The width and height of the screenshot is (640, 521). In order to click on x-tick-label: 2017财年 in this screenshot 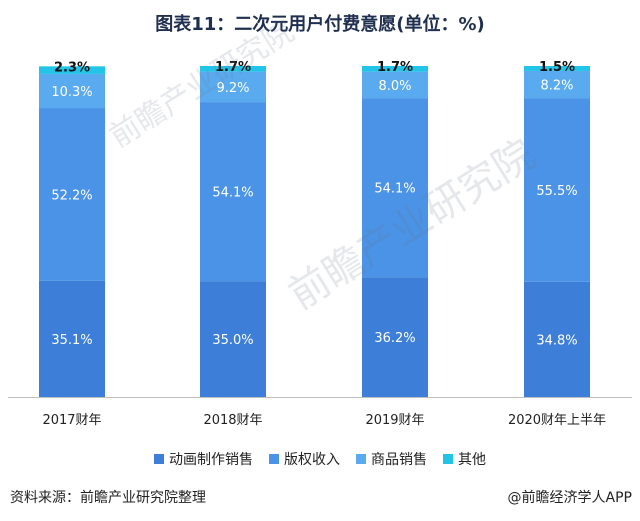, I will do `click(71, 420)`.